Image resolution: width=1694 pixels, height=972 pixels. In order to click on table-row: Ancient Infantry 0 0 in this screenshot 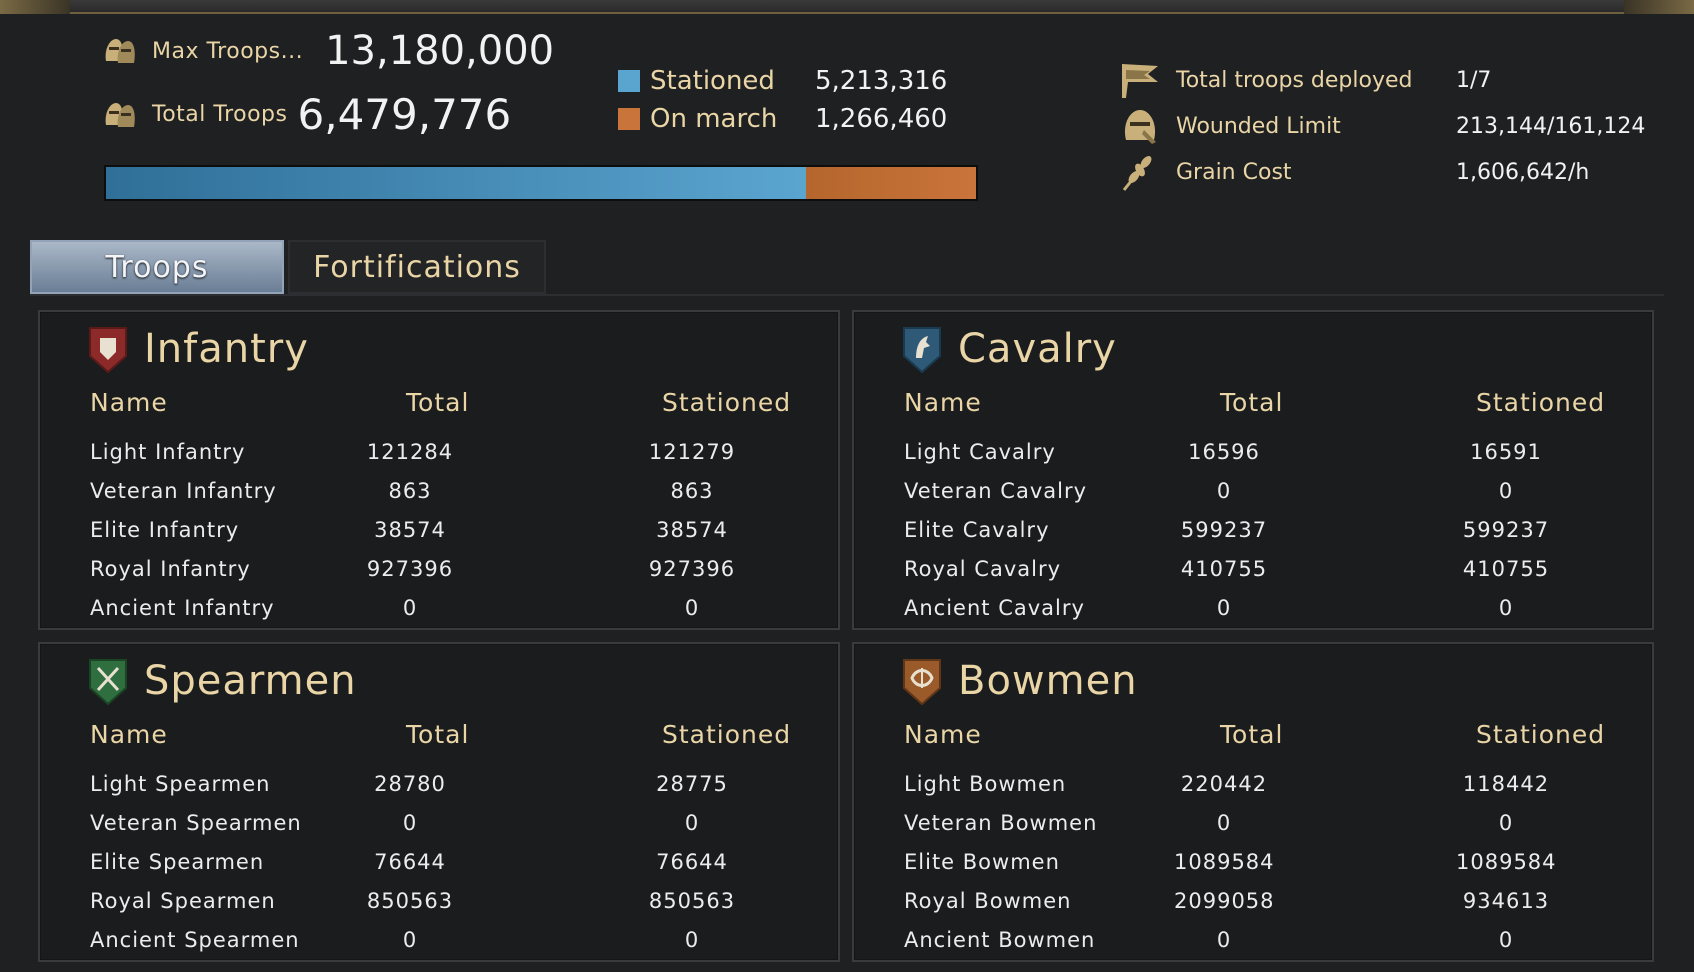, I will do `click(439, 610)`.